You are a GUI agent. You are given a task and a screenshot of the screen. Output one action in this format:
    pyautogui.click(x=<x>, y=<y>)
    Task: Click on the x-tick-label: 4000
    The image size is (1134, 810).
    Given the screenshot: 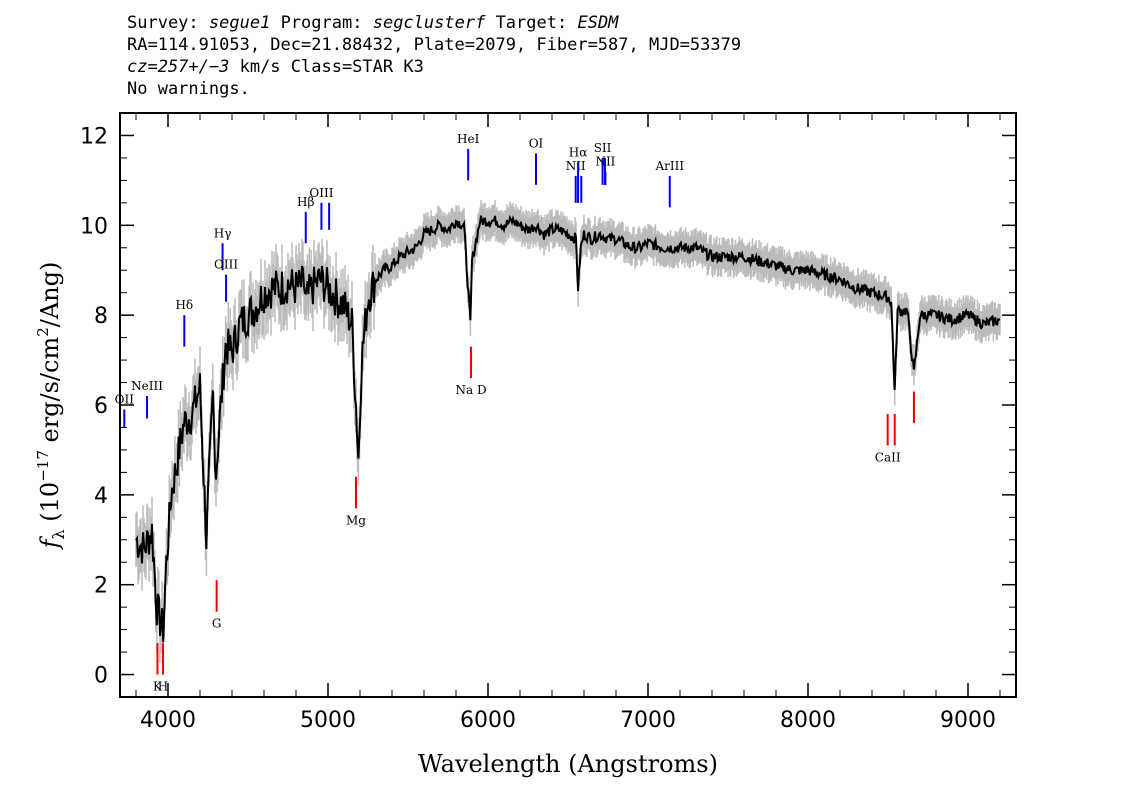 What is the action you would take?
    pyautogui.click(x=168, y=720)
    